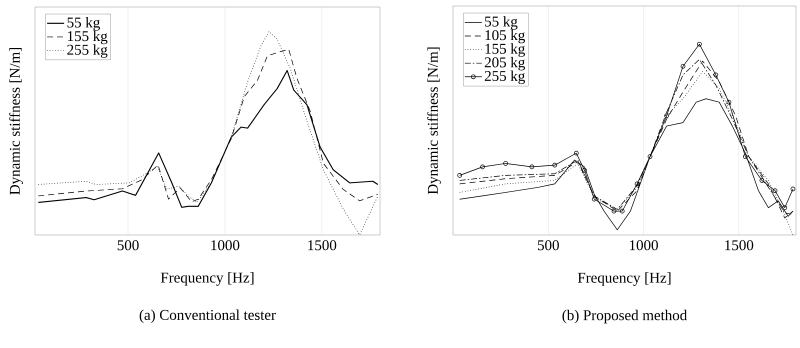  Describe the element at coordinates (504, 63) in the screenshot. I see `legend-label: 205 kg` at that location.